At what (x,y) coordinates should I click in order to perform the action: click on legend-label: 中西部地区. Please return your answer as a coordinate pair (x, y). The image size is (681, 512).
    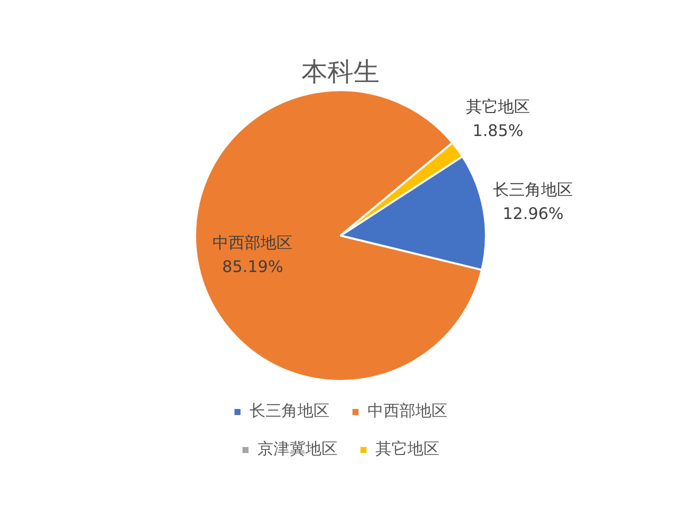
    Looking at the image, I should click on (408, 410).